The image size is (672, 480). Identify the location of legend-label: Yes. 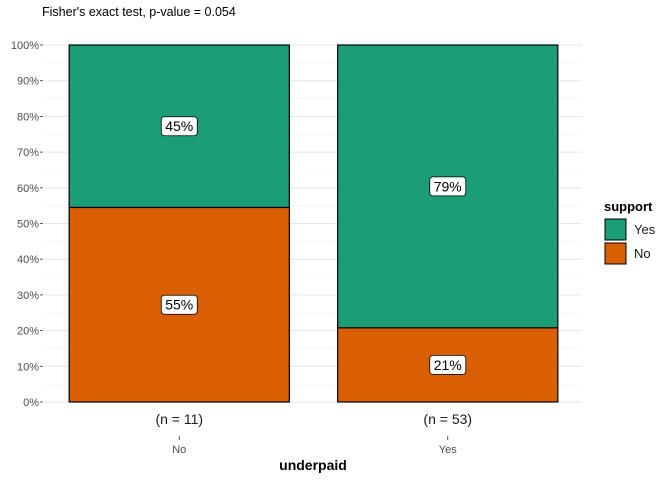
(645, 229).